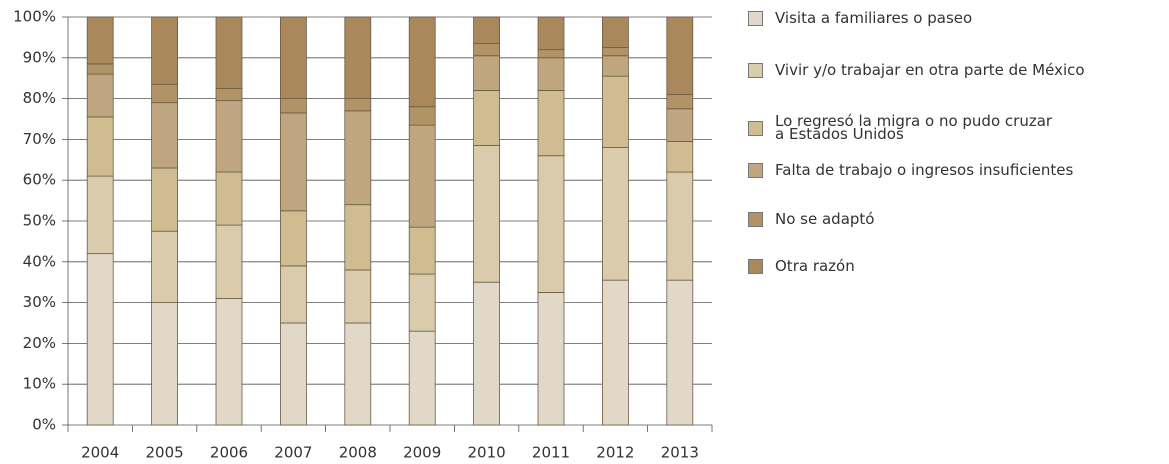 This screenshot has width=1169, height=464. I want to click on y-tick-label: 50%, so click(39, 221).